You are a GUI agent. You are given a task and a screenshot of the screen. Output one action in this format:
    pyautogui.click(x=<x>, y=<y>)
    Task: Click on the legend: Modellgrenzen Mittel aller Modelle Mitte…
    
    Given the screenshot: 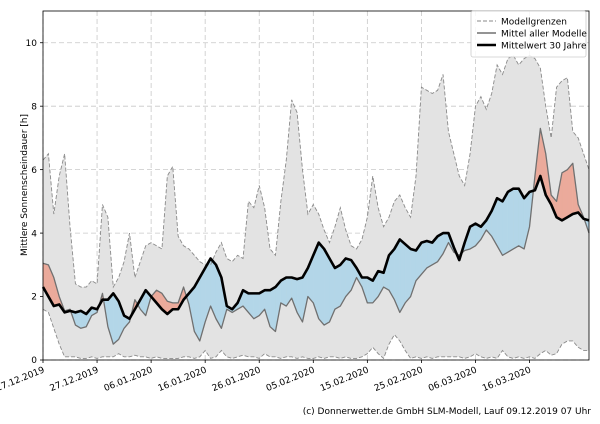 What is the action you would take?
    pyautogui.click(x=528, y=34)
    